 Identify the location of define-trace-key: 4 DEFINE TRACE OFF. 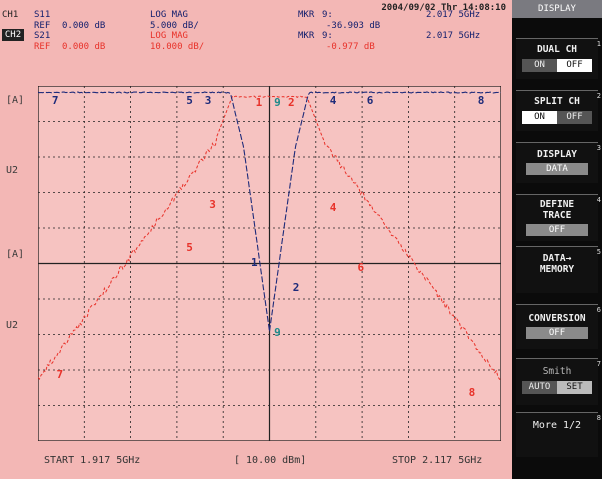
(557, 217).